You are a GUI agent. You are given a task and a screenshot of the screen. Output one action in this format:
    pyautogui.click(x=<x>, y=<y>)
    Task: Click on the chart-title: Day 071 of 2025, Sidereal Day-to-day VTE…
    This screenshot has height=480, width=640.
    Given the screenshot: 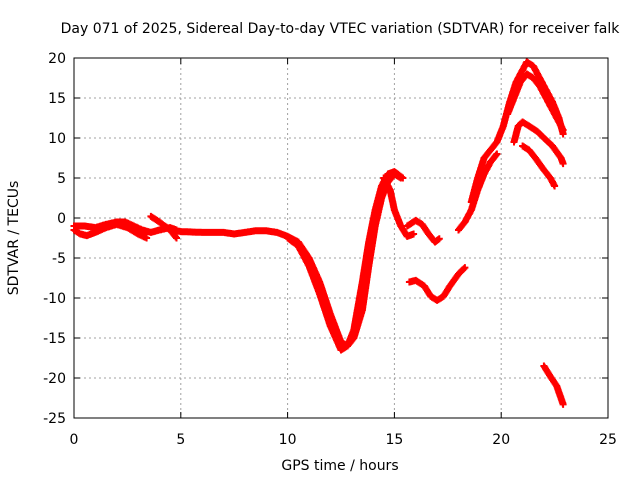 What is the action you would take?
    pyautogui.click(x=341, y=29)
    